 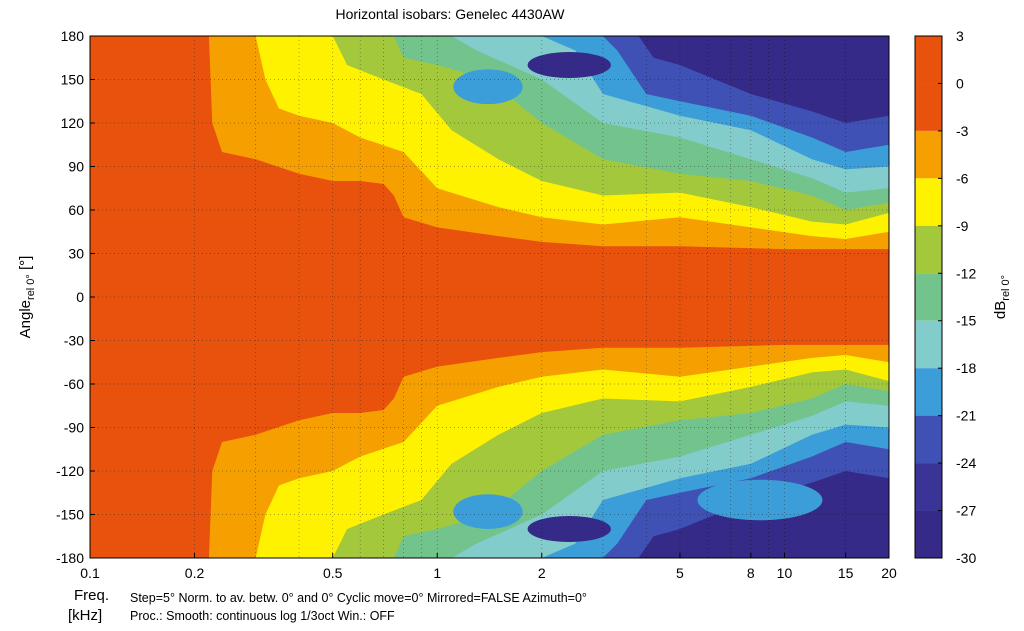 I want to click on y-tick-label-11: -150, so click(x=70, y=515).